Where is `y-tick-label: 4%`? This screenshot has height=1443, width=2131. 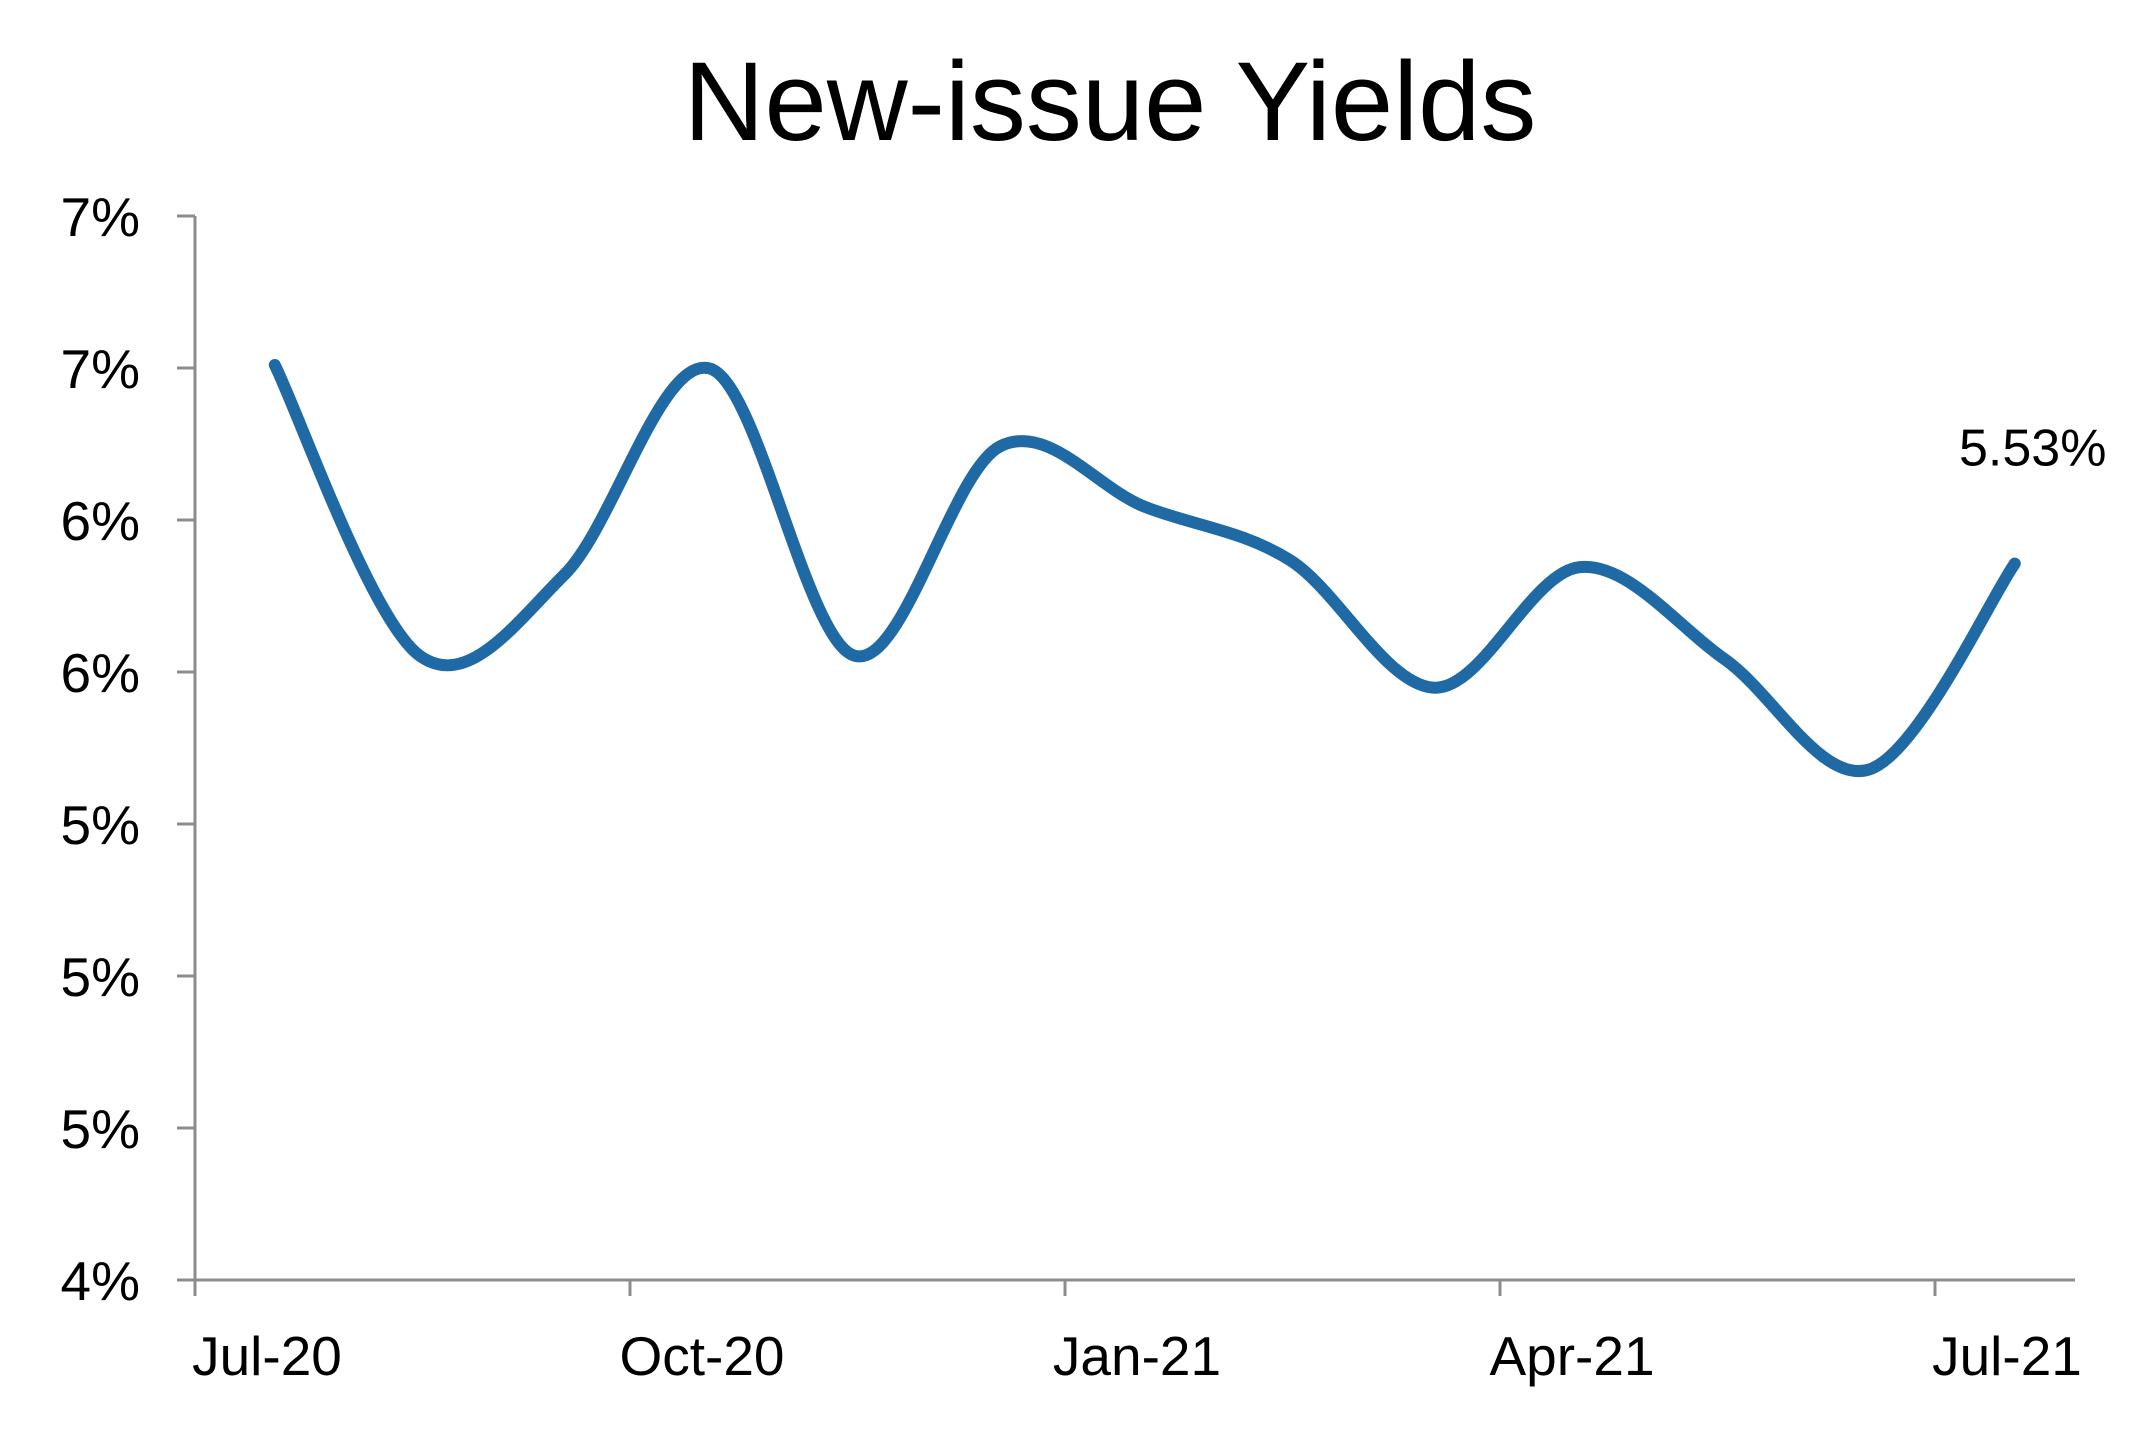
y-tick-label: 4% is located at coordinates (101, 1281).